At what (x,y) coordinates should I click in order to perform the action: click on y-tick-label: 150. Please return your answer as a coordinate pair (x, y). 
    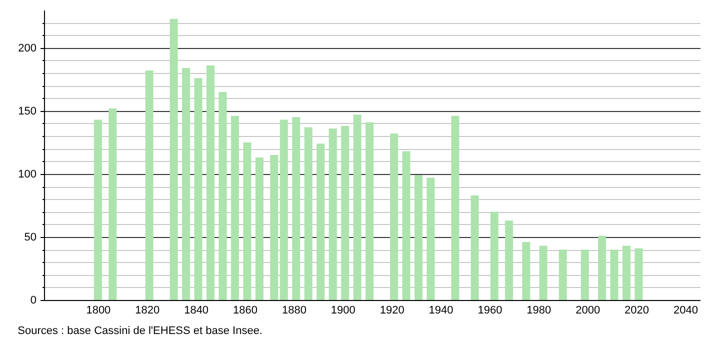
    Looking at the image, I should click on (27, 111).